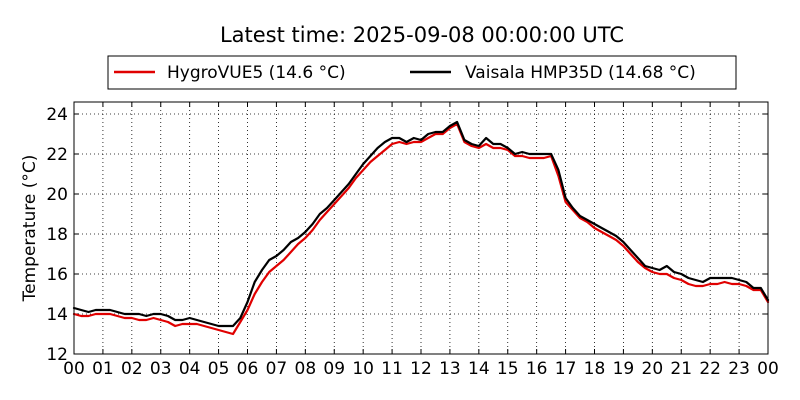  I want to click on y-tick-label: 20, so click(57, 195).